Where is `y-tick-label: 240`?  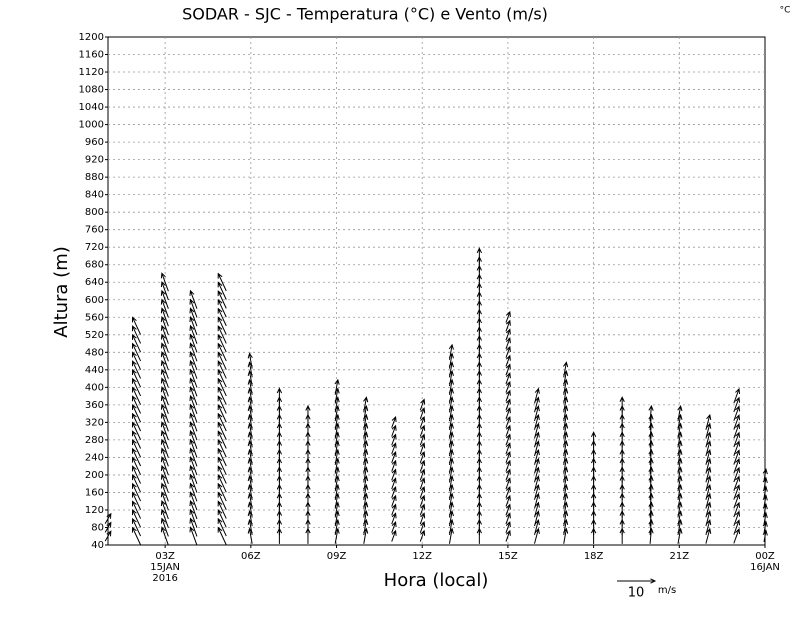 y-tick-label: 240 is located at coordinates (94, 457).